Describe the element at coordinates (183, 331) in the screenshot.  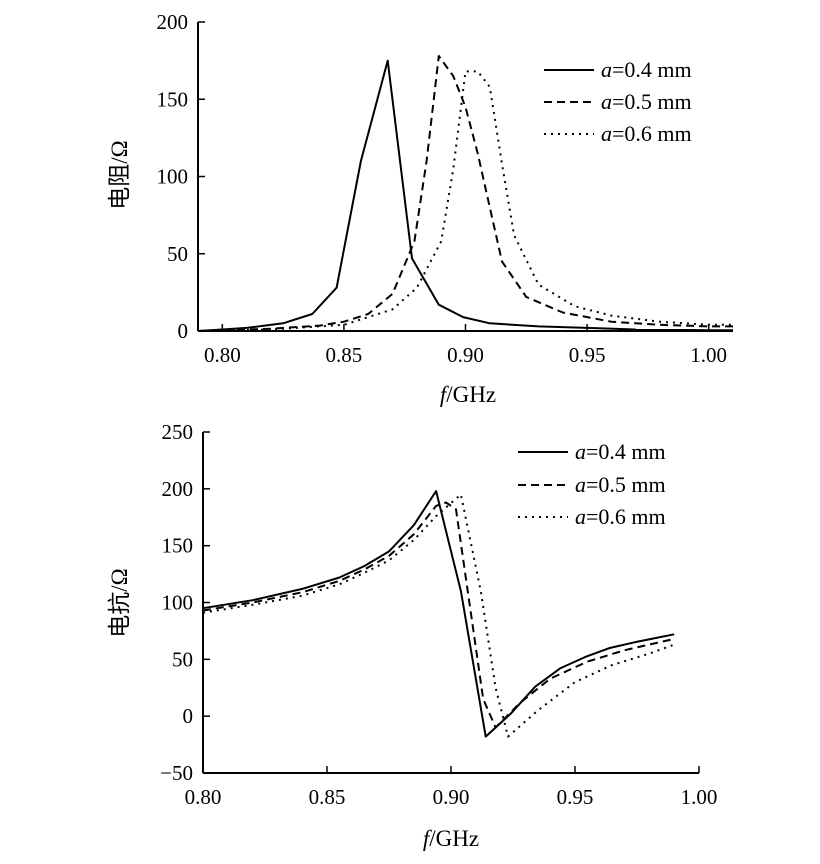
I see `resistance-y-tick-label: 0` at that location.